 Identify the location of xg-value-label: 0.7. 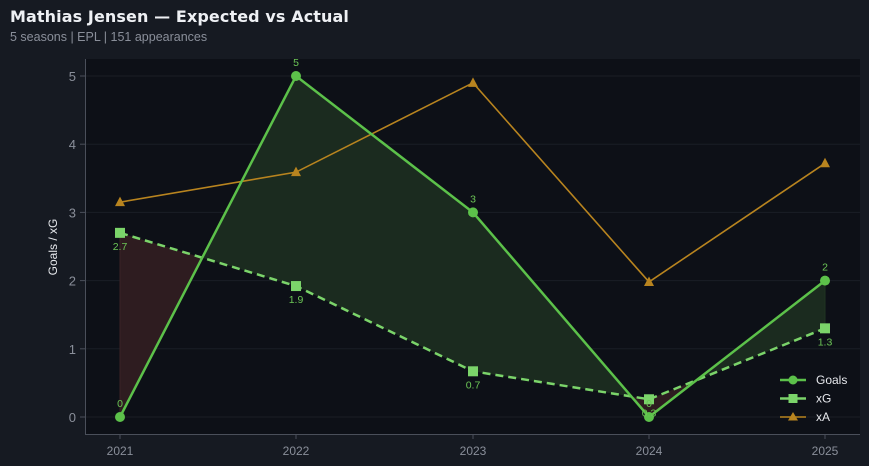
(473, 385).